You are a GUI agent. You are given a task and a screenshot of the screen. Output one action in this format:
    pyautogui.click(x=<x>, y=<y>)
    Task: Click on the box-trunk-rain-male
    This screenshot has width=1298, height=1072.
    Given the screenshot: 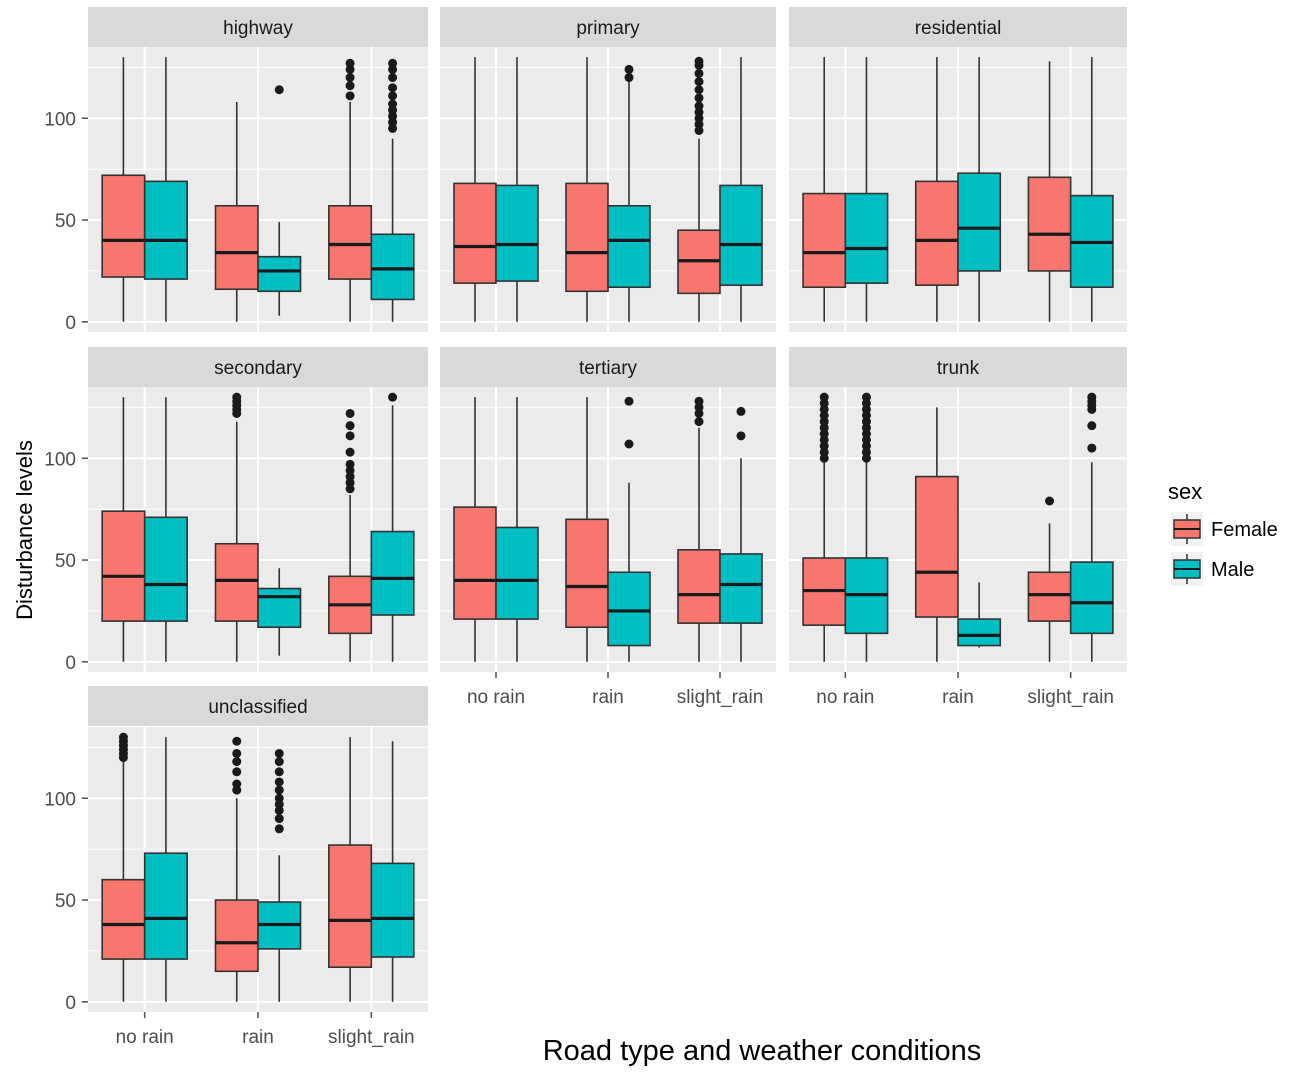 What is the action you would take?
    pyautogui.click(x=979, y=632)
    